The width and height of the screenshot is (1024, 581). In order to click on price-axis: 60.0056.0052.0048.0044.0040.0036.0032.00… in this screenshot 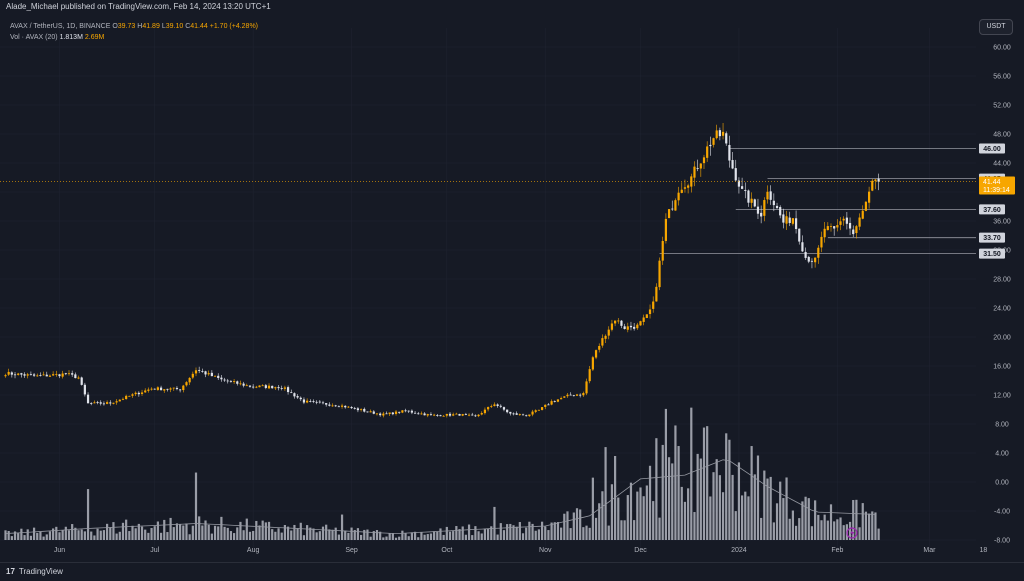, I will do `click(1000, 281)`.